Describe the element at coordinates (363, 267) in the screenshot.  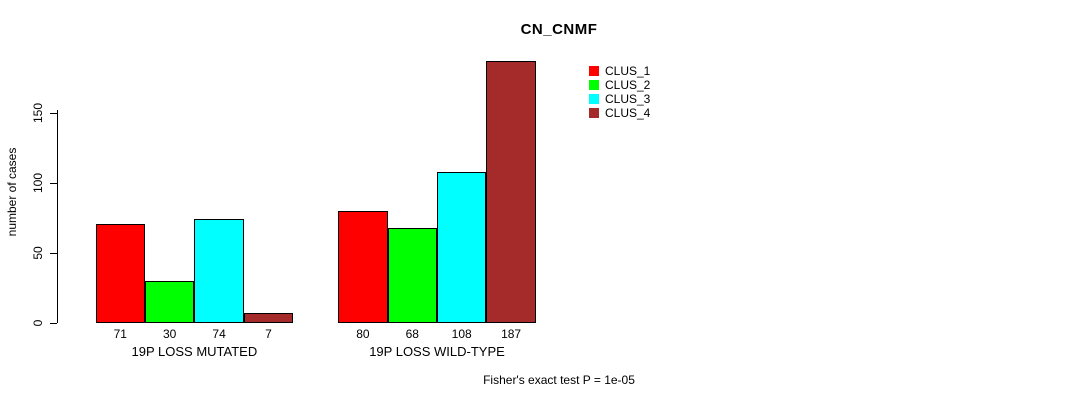
I see `bar-clus_1-group2` at that location.